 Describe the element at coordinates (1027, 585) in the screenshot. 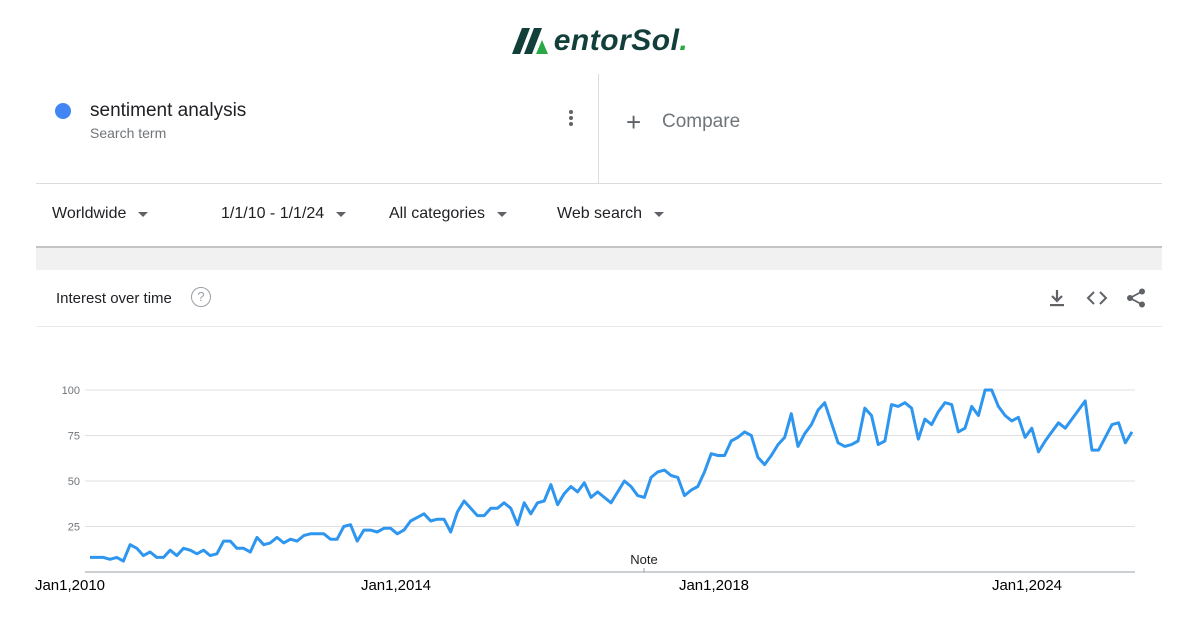

I see `x-tick-label: Jan1,2024` at that location.